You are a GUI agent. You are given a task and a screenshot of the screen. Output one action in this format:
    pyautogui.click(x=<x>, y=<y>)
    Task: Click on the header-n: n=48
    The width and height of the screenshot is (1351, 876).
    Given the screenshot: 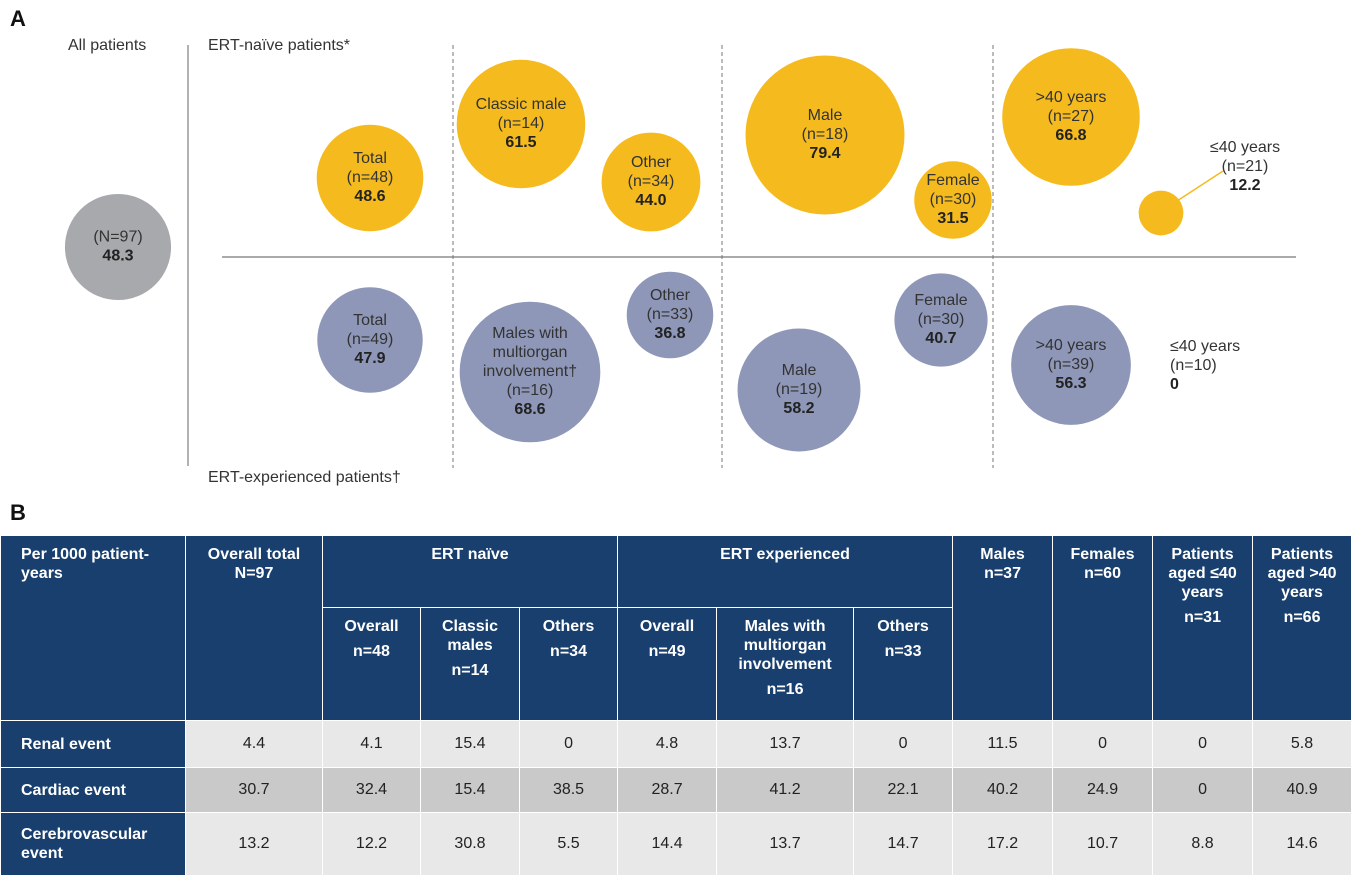 What is the action you would take?
    pyautogui.click(x=371, y=651)
    